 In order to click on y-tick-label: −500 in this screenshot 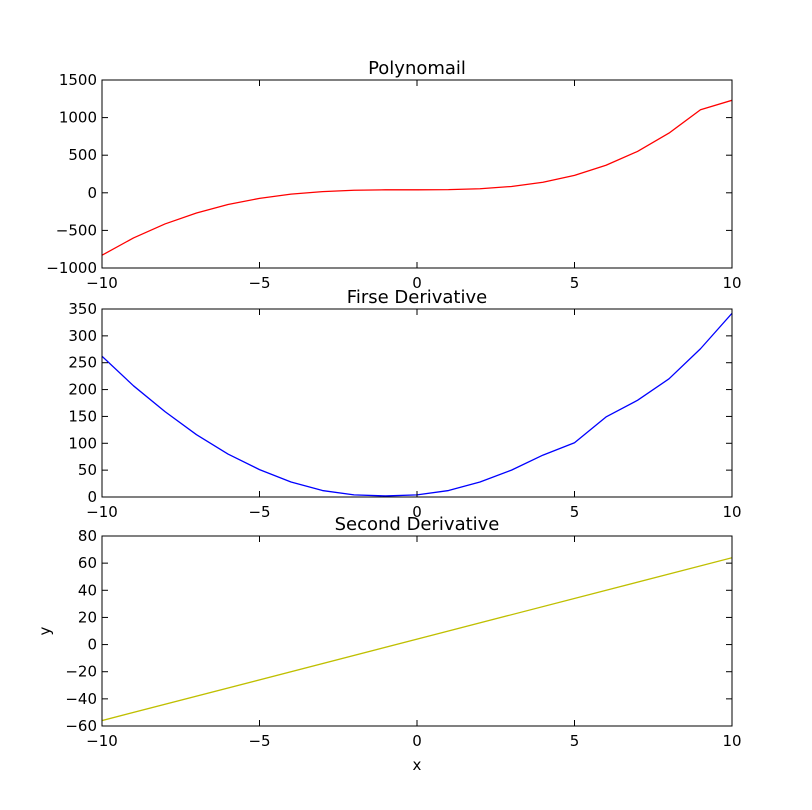, I will do `click(76, 230)`.